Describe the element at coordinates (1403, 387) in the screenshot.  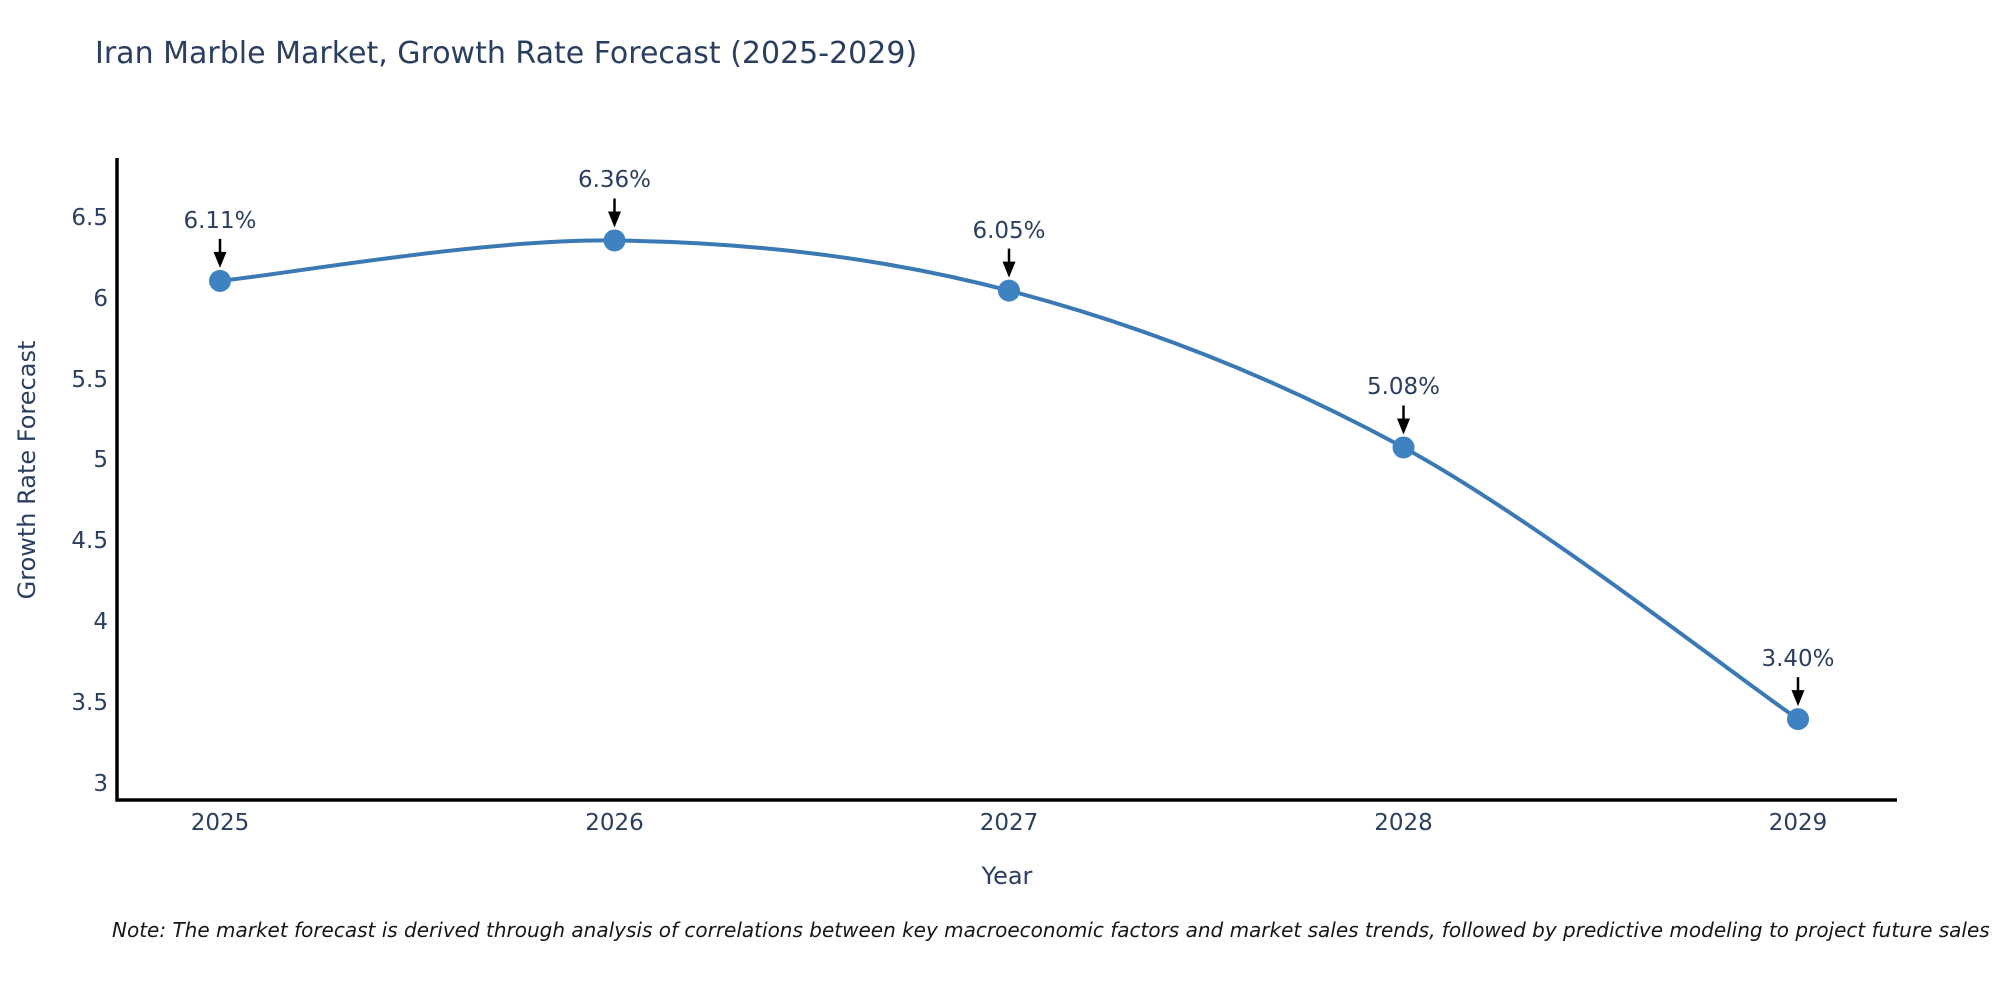
I see `annotation-label: 5.08%` at that location.